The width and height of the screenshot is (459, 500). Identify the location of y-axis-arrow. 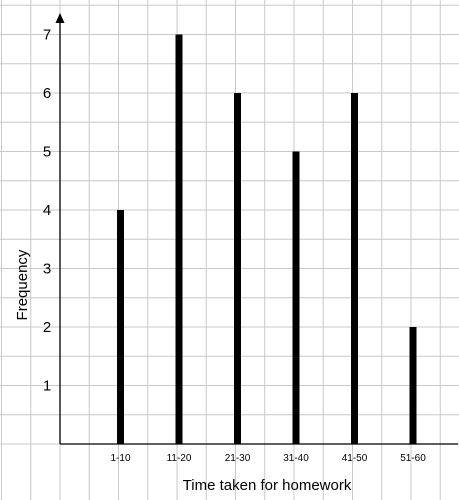
(60, 18).